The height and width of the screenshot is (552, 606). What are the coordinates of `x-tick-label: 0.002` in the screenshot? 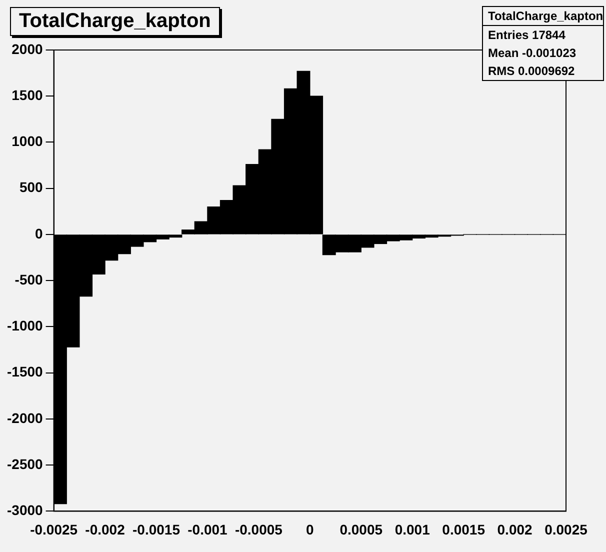 It's located at (515, 529).